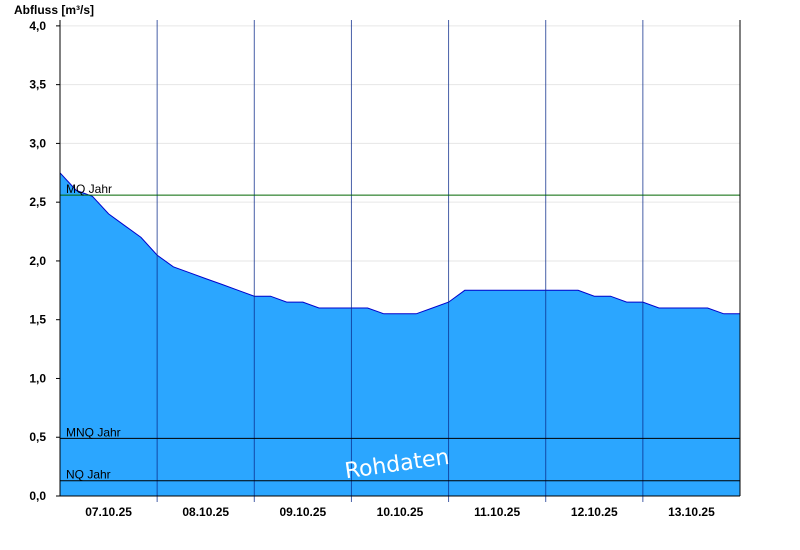 The image size is (800, 550). What do you see at coordinates (205, 512) in the screenshot?
I see `x-tick-label: 08.10.25` at bounding box center [205, 512].